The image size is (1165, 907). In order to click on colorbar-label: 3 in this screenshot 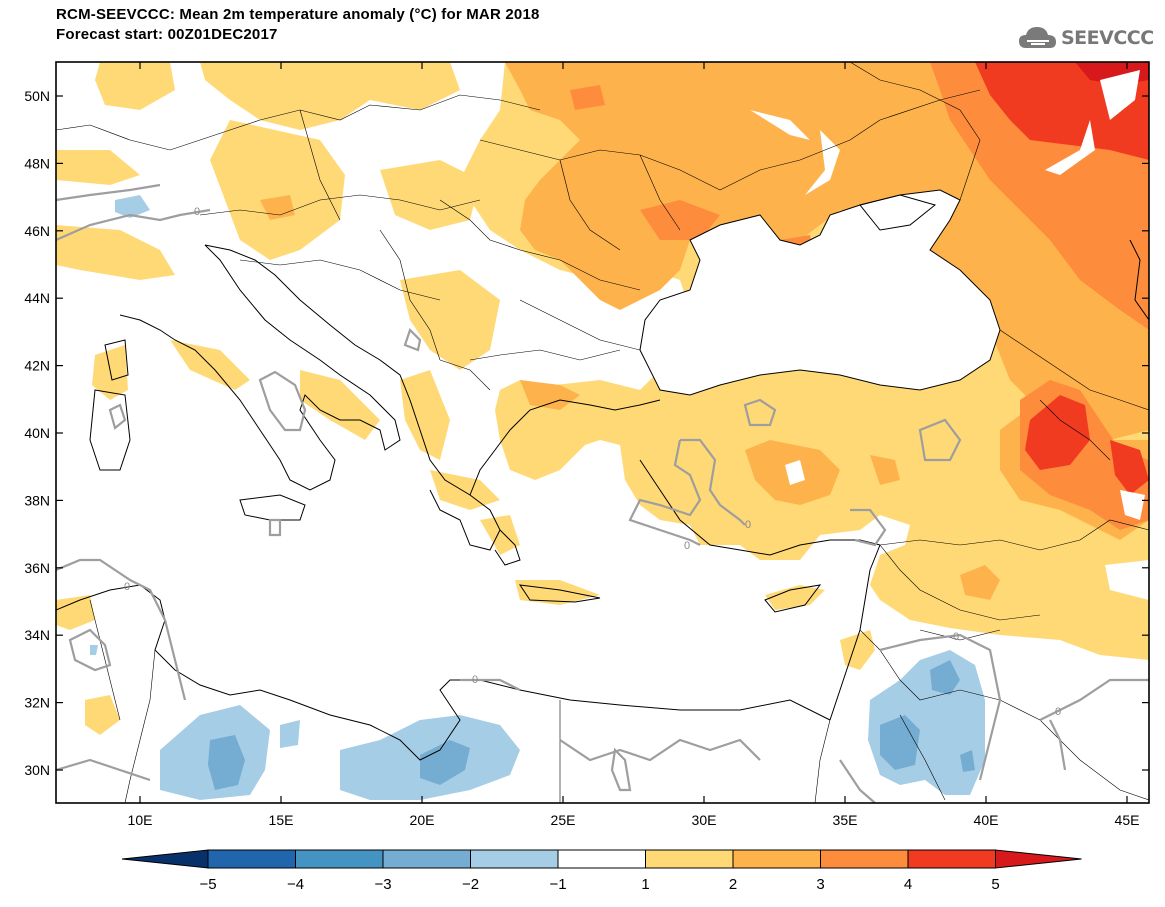, I will do `click(820, 884)`.